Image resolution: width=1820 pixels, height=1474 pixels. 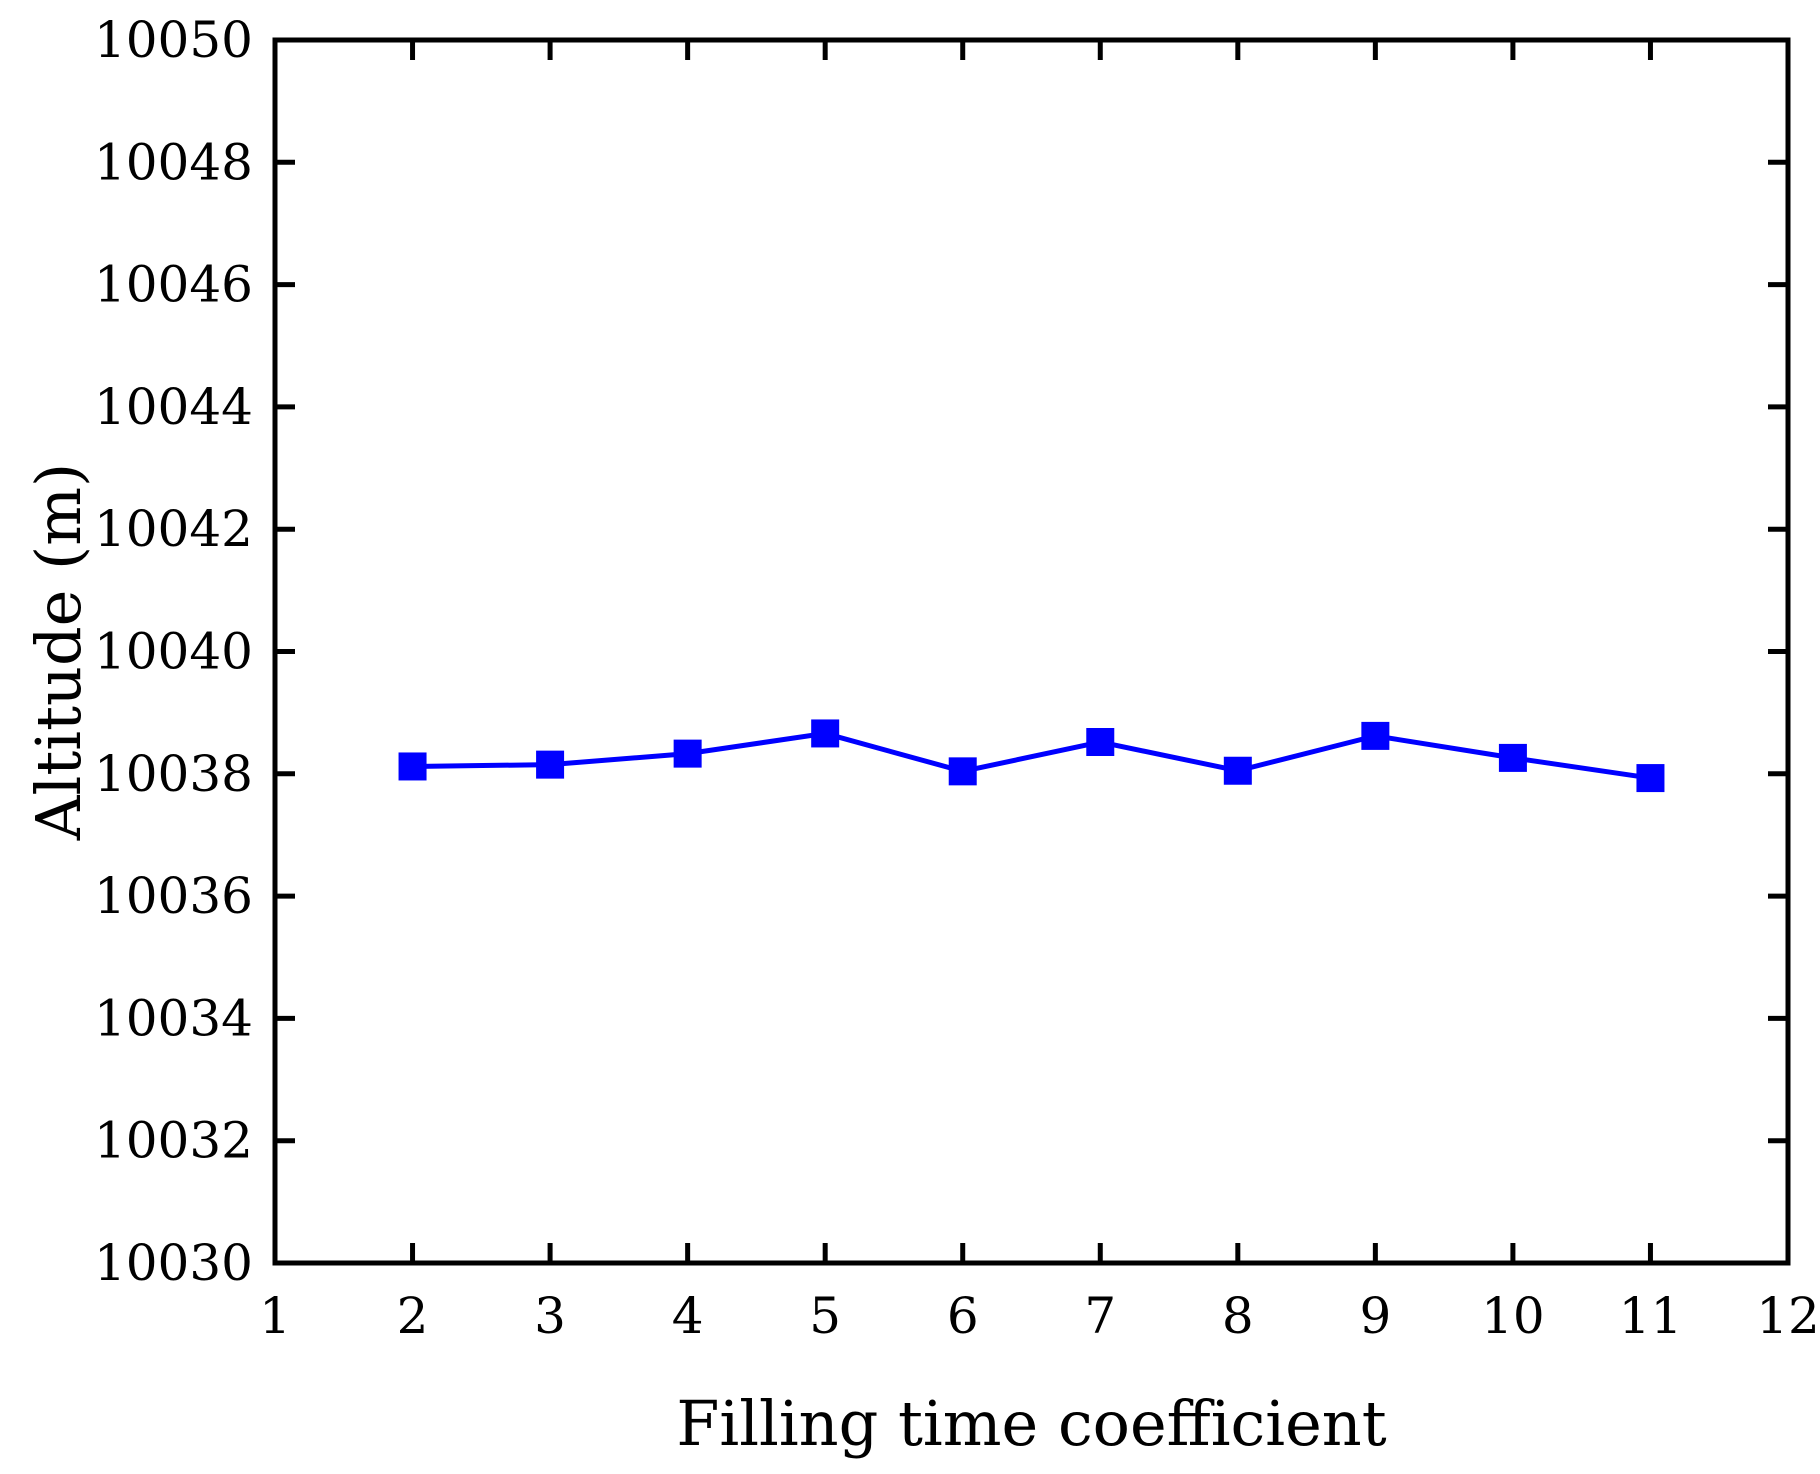 What do you see at coordinates (963, 1316) in the screenshot?
I see `x-tick-label: 6` at bounding box center [963, 1316].